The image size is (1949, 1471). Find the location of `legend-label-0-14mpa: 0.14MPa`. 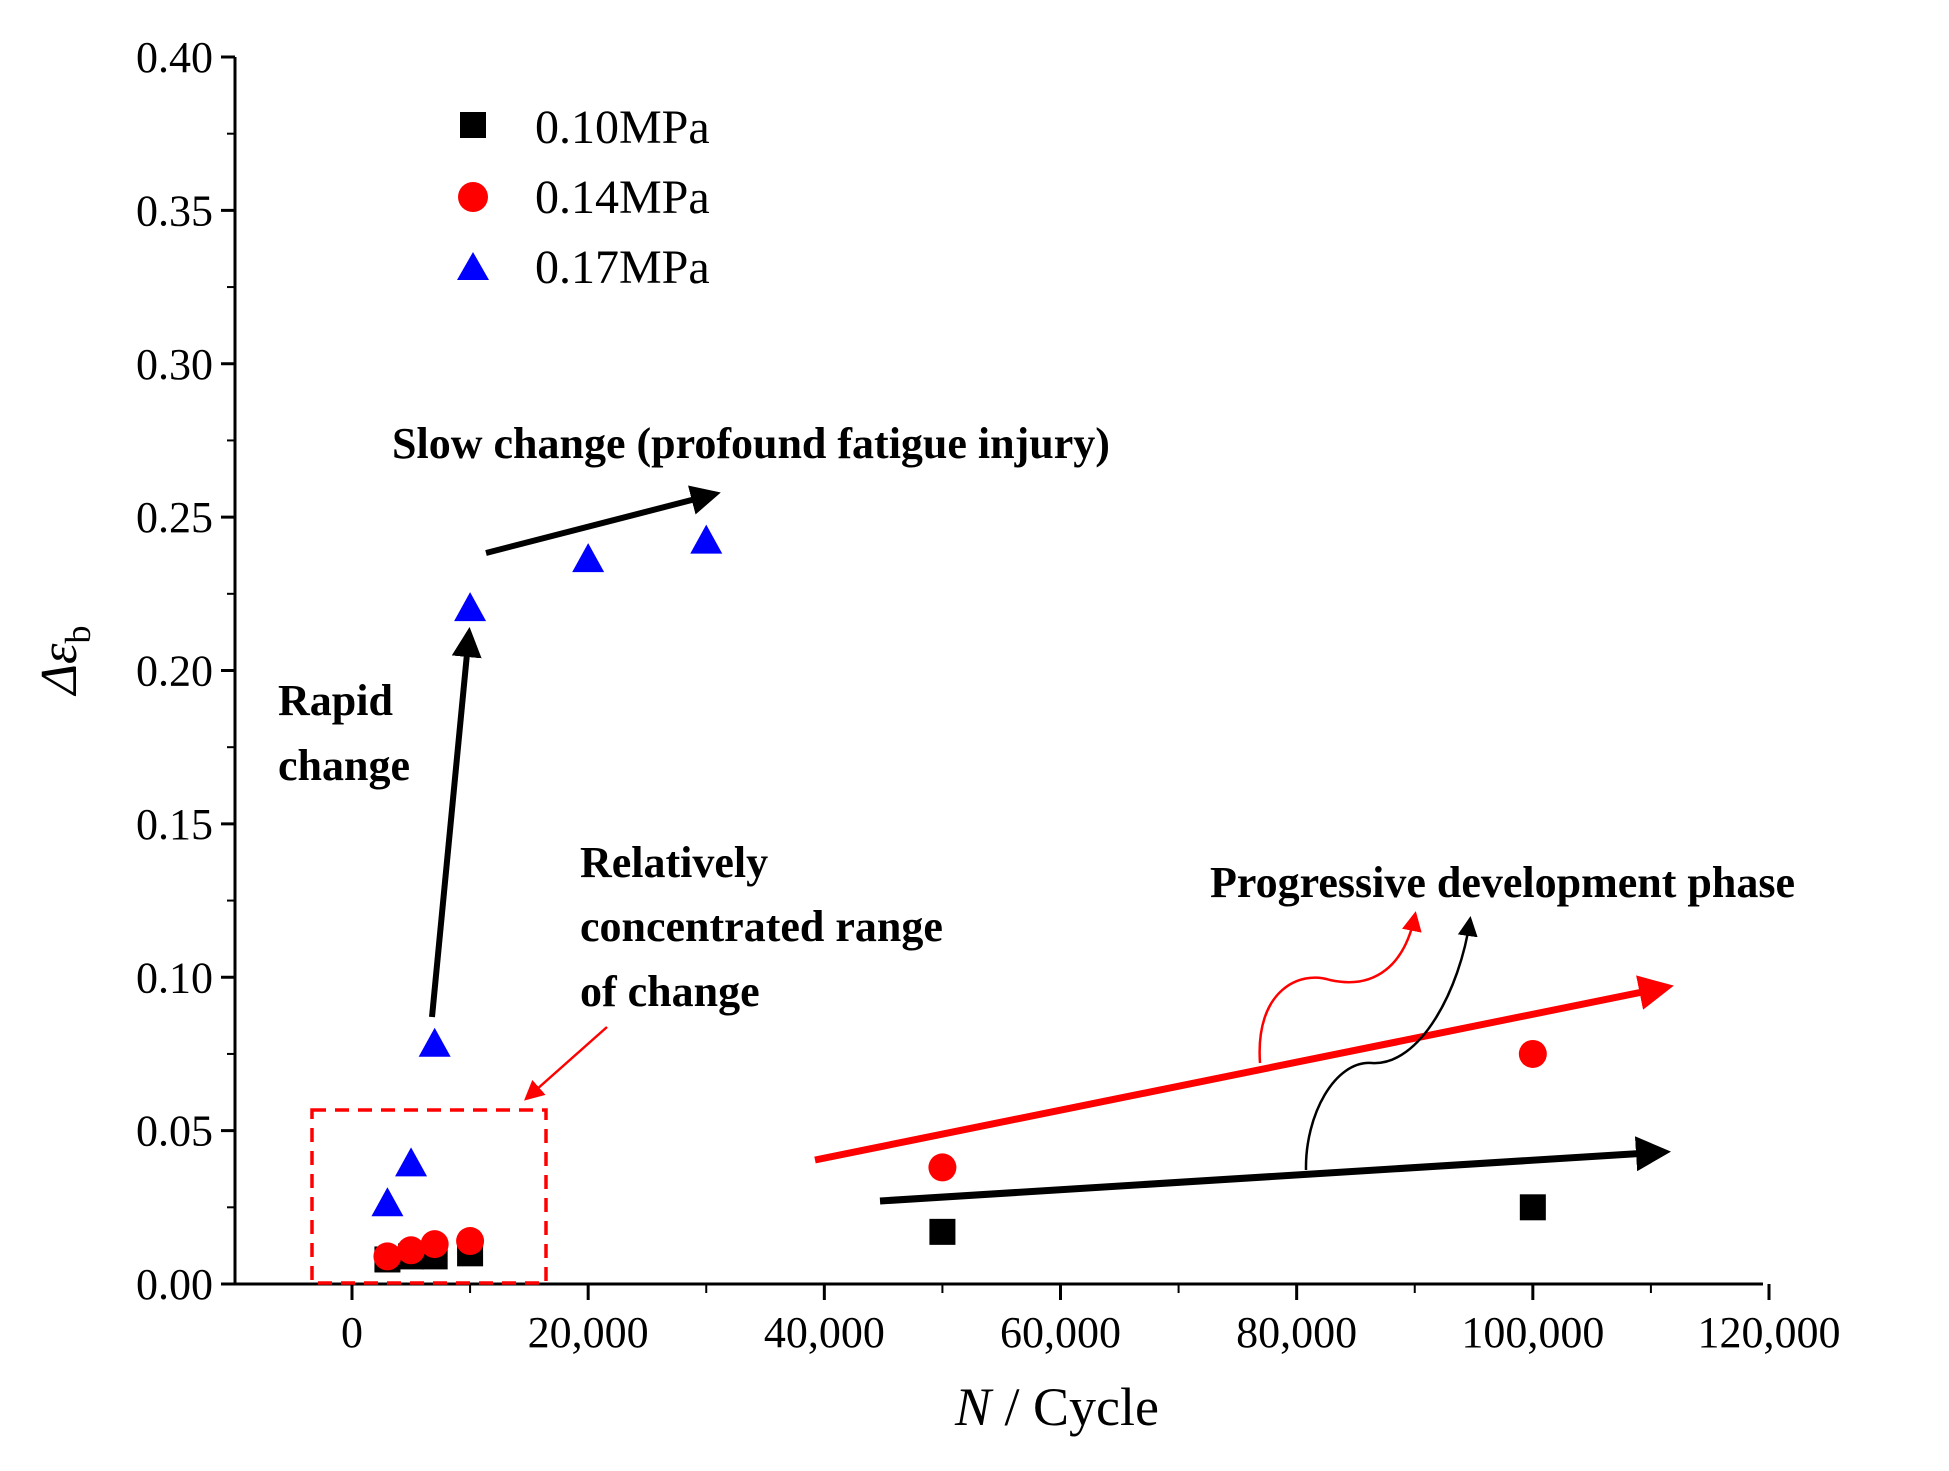

legend-label-0-14mpa: 0.14MPa is located at coordinates (622, 197).